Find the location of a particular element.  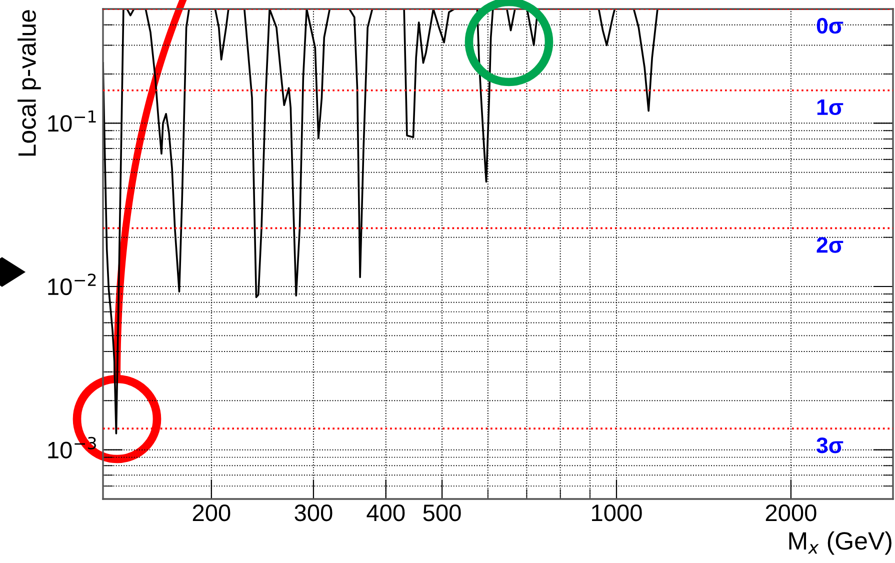

ref-line-label: 1σ is located at coordinates (830, 108).